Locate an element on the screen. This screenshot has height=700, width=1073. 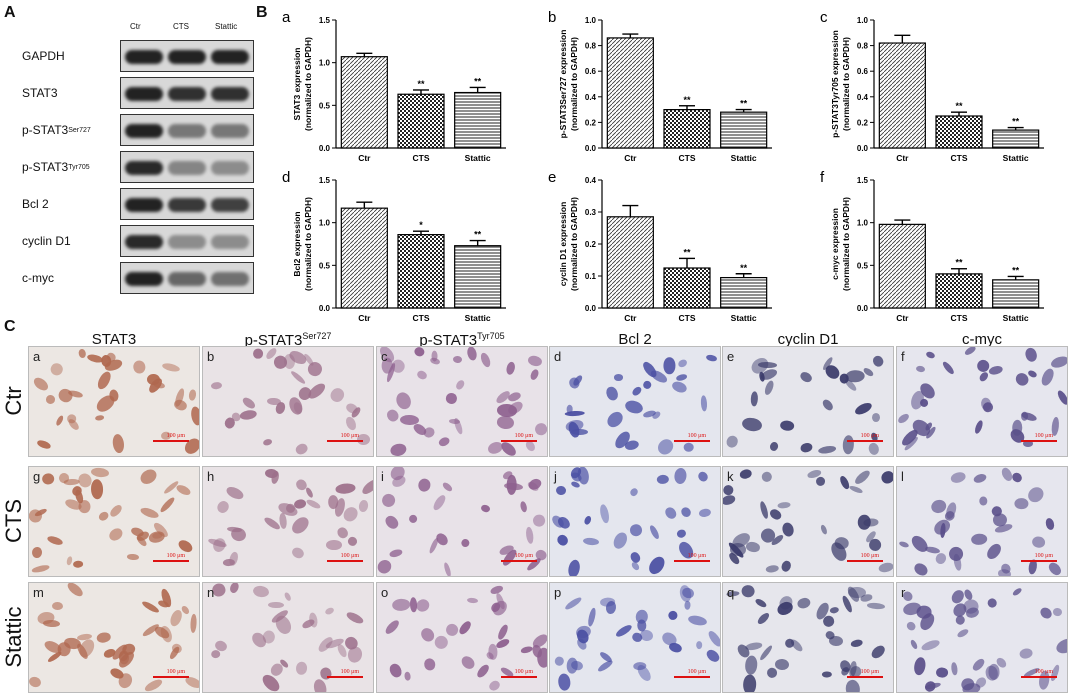
micrograph-tile: b 100 μm is located at coordinates (288, 401).